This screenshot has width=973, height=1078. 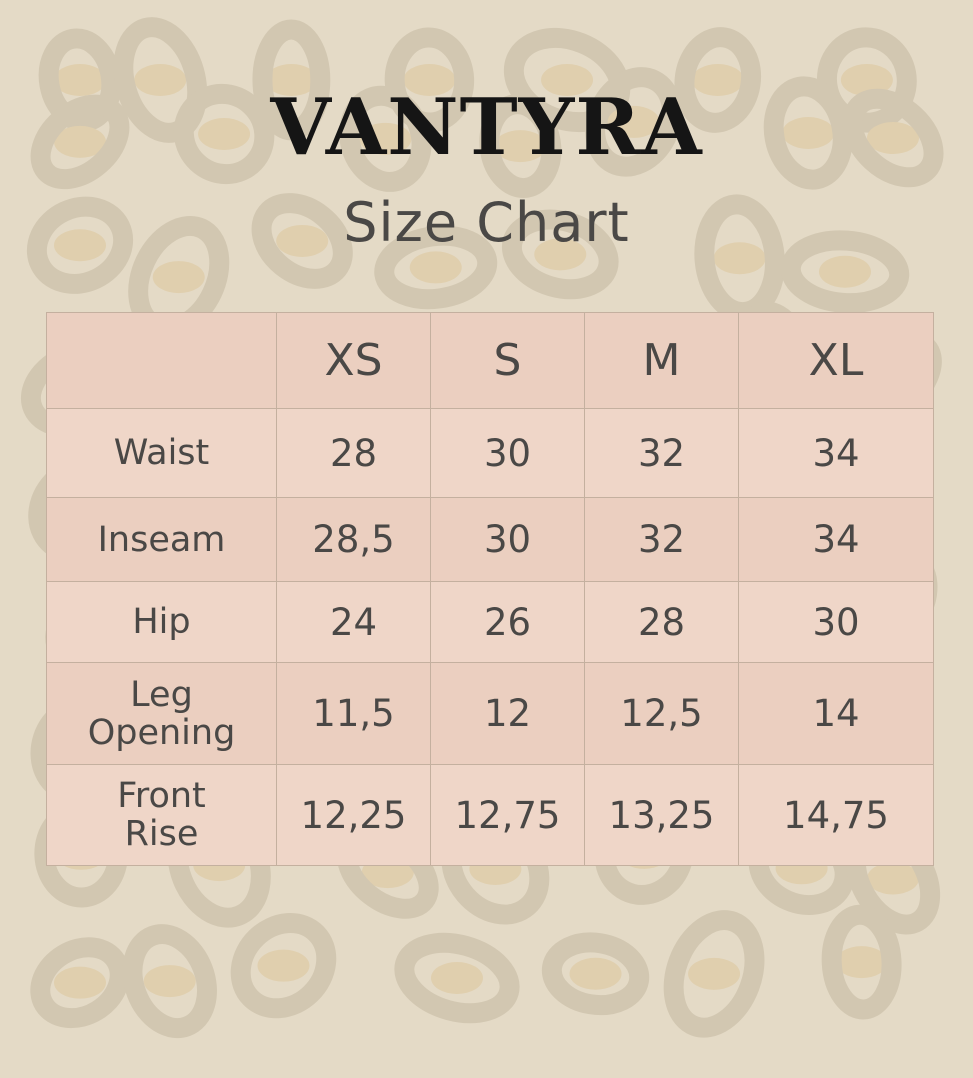 I want to click on row-label: Hip, so click(x=161, y=622).